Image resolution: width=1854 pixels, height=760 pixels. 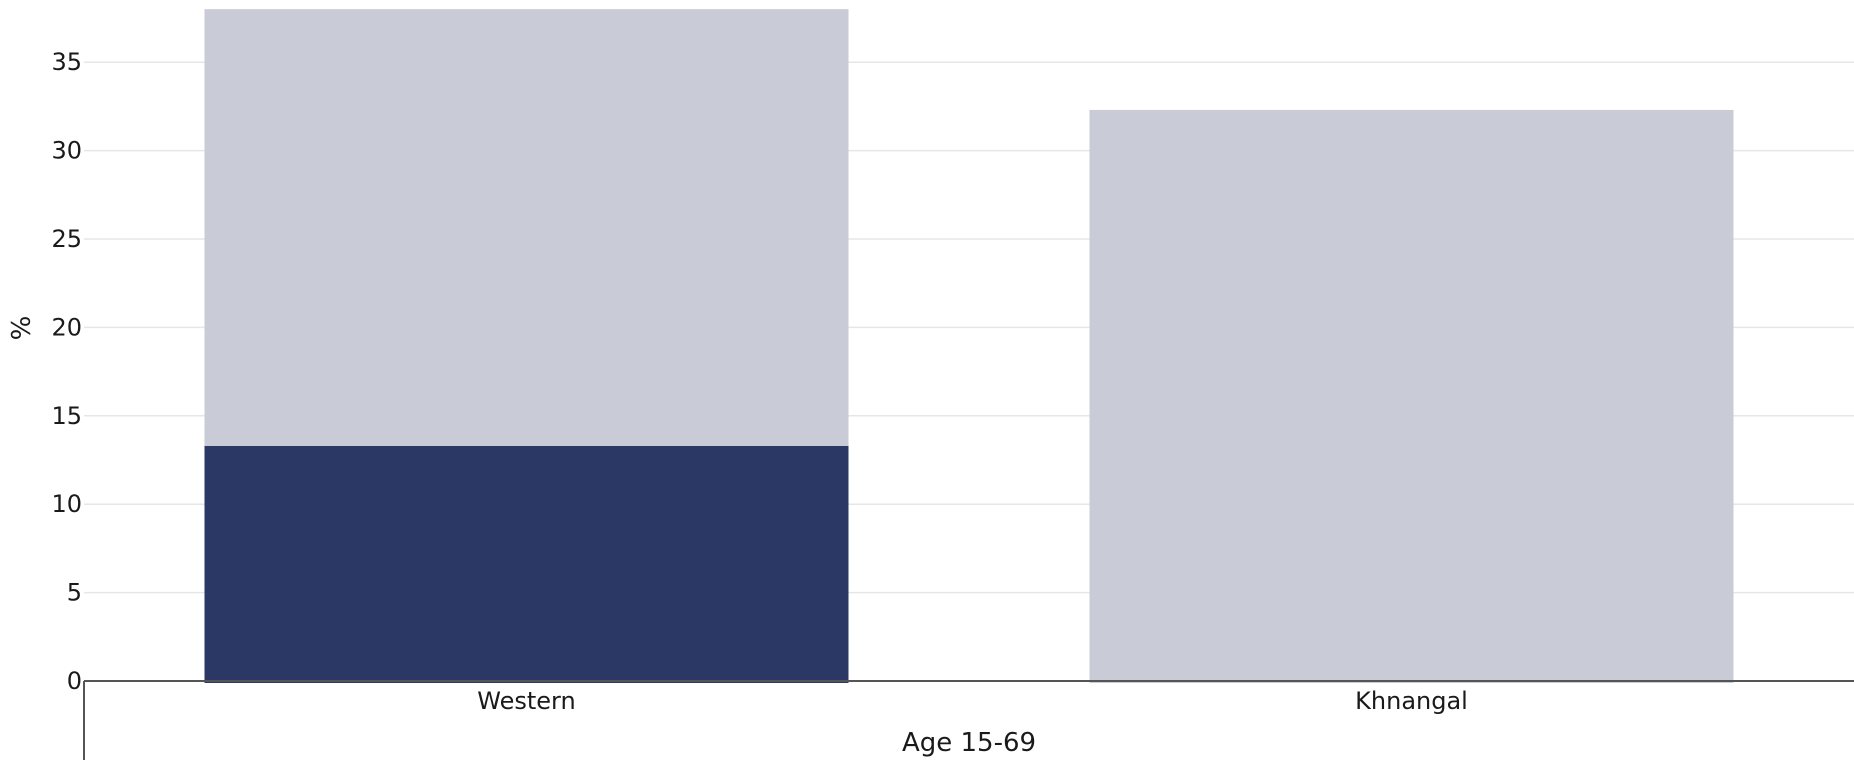 I want to click on y-tick-label: 0, so click(x=74, y=681).